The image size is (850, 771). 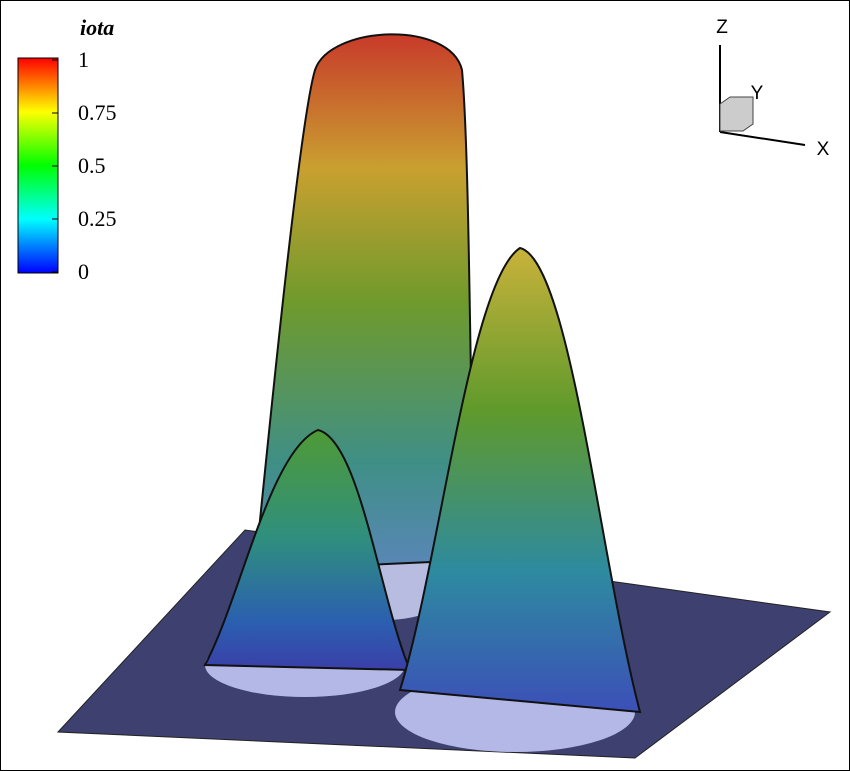 What do you see at coordinates (97, 112) in the screenshot?
I see `colorbar-tick-label: 0.75` at bounding box center [97, 112].